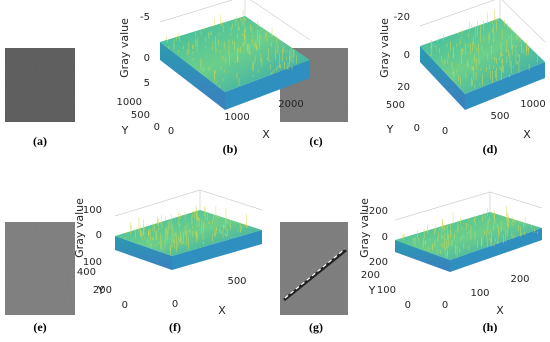 The width and height of the screenshot is (550, 342). I want to click on panel-label: (b), so click(230, 149).